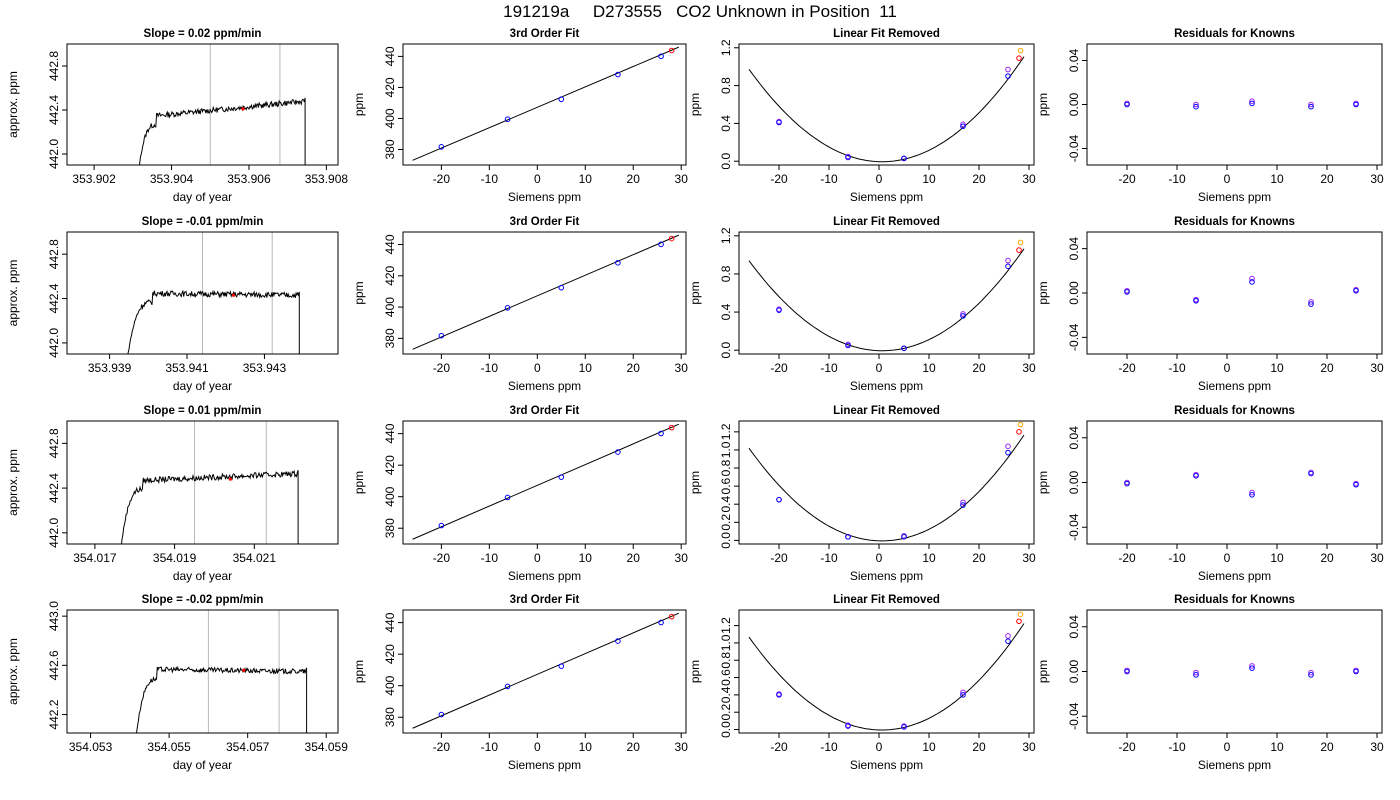 Image resolution: width=1400 pixels, height=800 pixels. What do you see at coordinates (829, 368) in the screenshot?
I see `x-tick-label: -10` at bounding box center [829, 368].